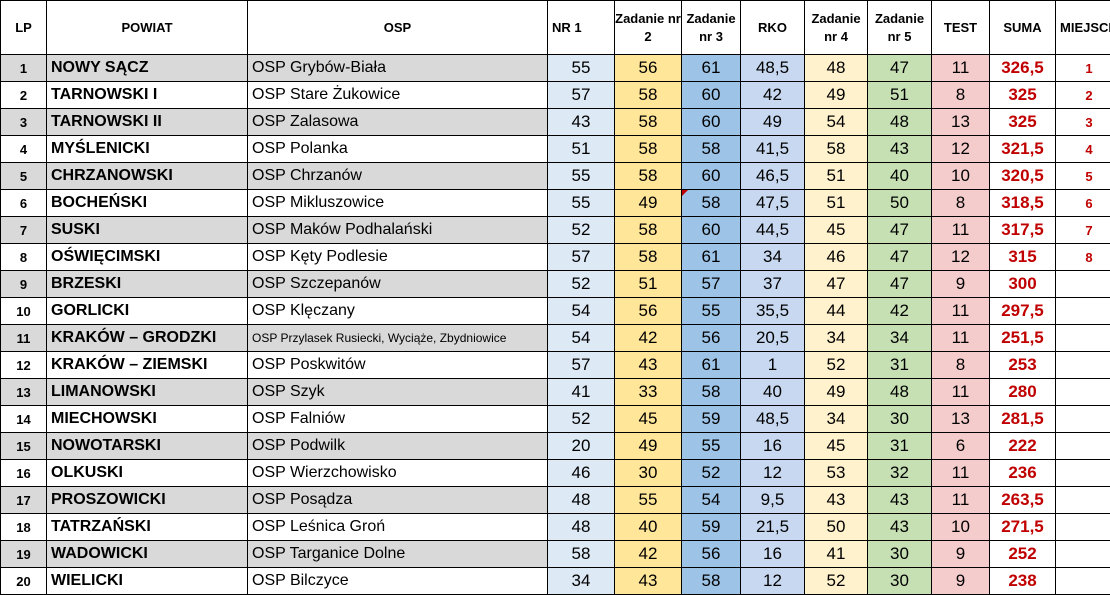 The image size is (1110, 595). Describe the element at coordinates (711, 284) in the screenshot. I see `cell-zadanie-3: 57` at that location.